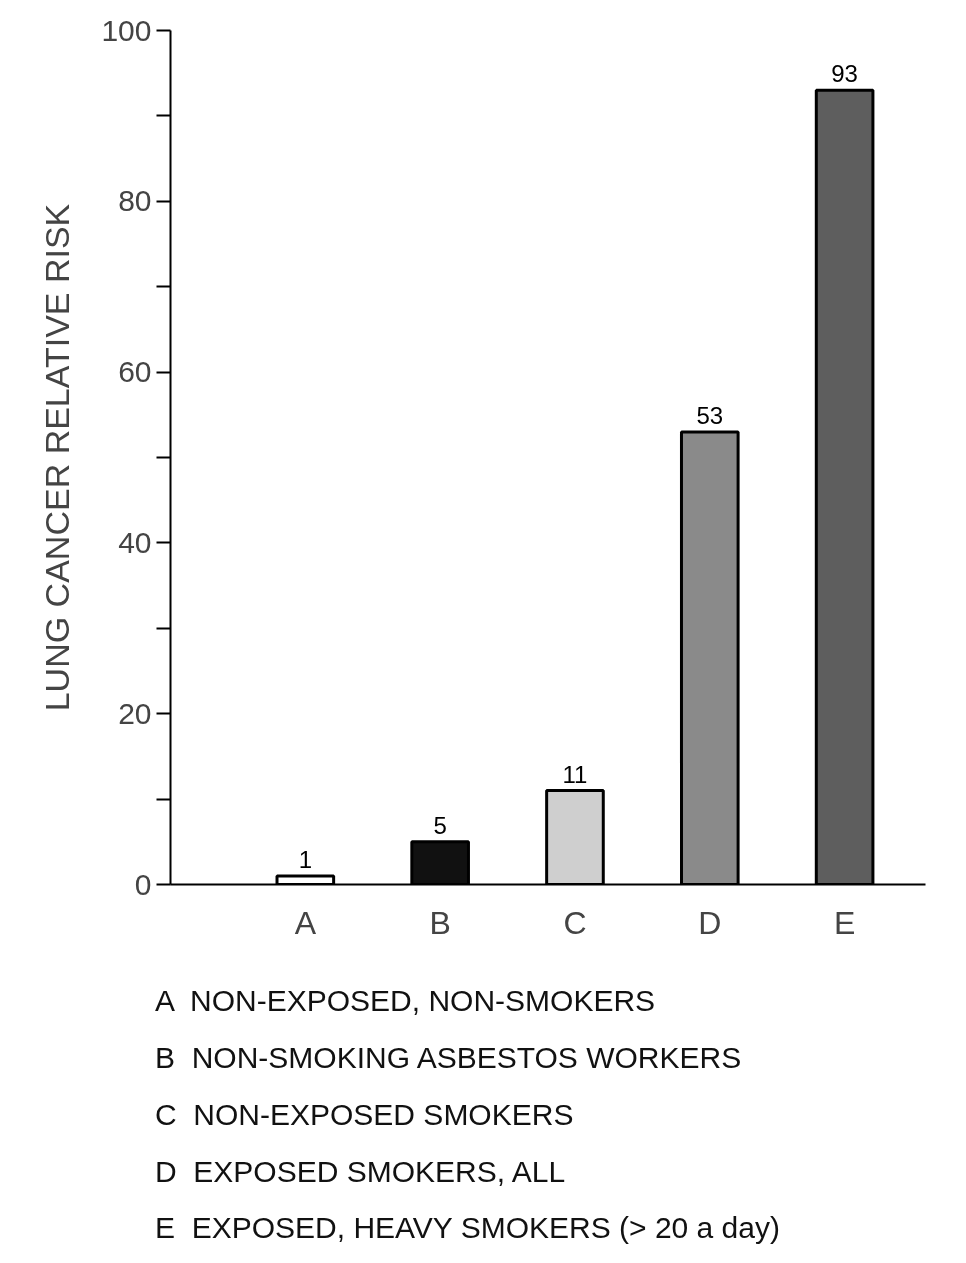 This screenshot has height=1263, width=966. I want to click on x-tick-label: E, so click(844, 922).